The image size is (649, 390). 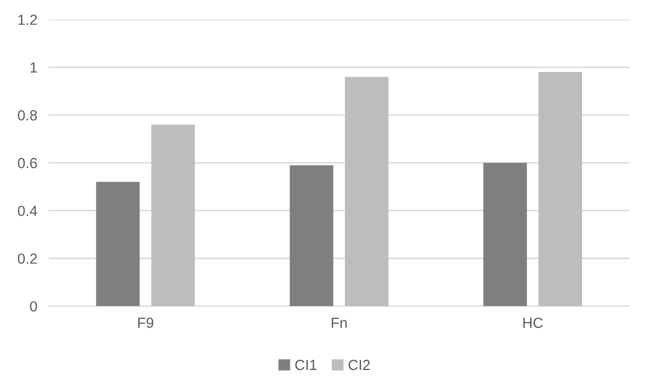 What do you see at coordinates (33, 67) in the screenshot?
I see `y-tick-label: 1` at bounding box center [33, 67].